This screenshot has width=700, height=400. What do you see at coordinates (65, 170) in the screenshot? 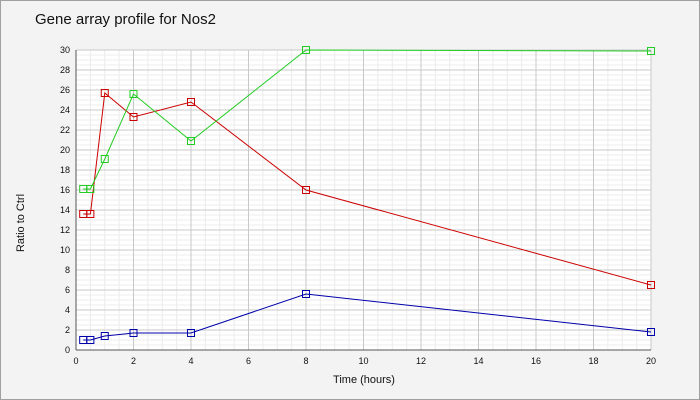
I see `y-tick-label: 18` at bounding box center [65, 170].